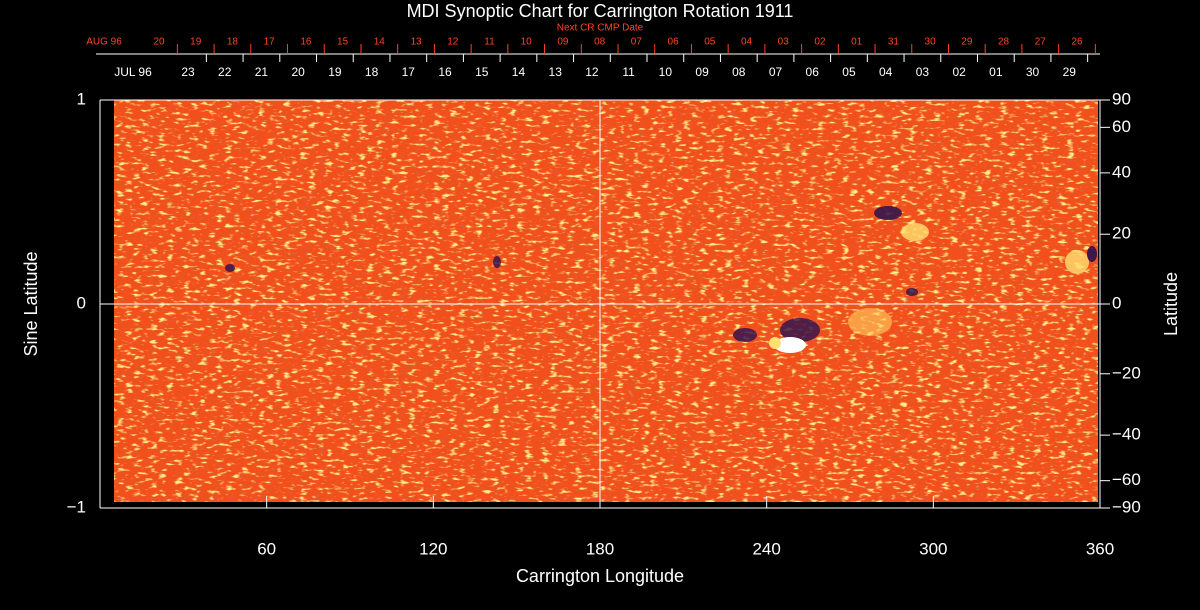 This screenshot has height=610, width=1200. What do you see at coordinates (433, 548) in the screenshot?
I see `x-tick-label: 120` at bounding box center [433, 548].